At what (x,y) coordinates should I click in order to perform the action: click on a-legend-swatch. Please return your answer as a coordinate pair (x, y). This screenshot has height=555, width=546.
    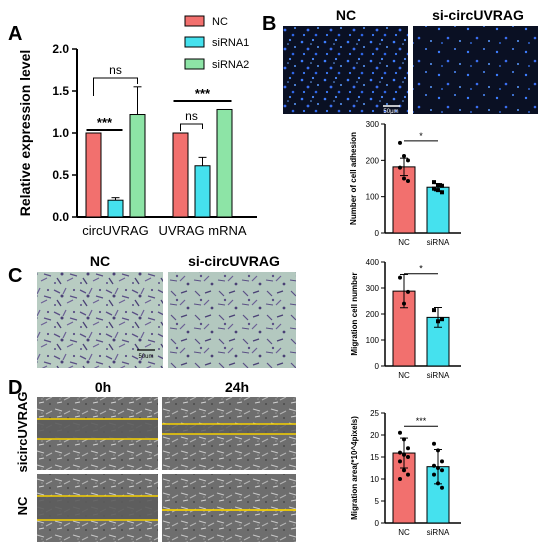
    Looking at the image, I should click on (194, 42).